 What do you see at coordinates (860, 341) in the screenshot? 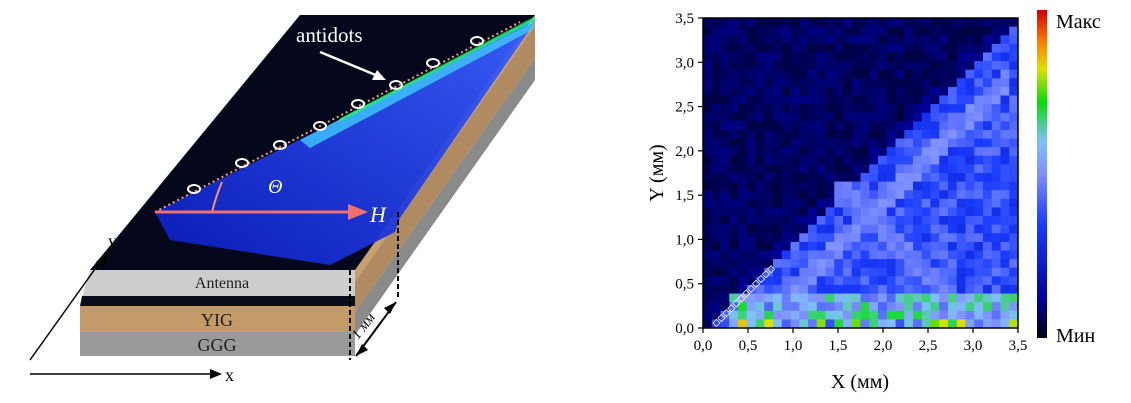
I see `x-axis-ticks: 0,0 0,5 1,0 1,5 2,0 2,5 3,0 3,5` at bounding box center [860, 341].